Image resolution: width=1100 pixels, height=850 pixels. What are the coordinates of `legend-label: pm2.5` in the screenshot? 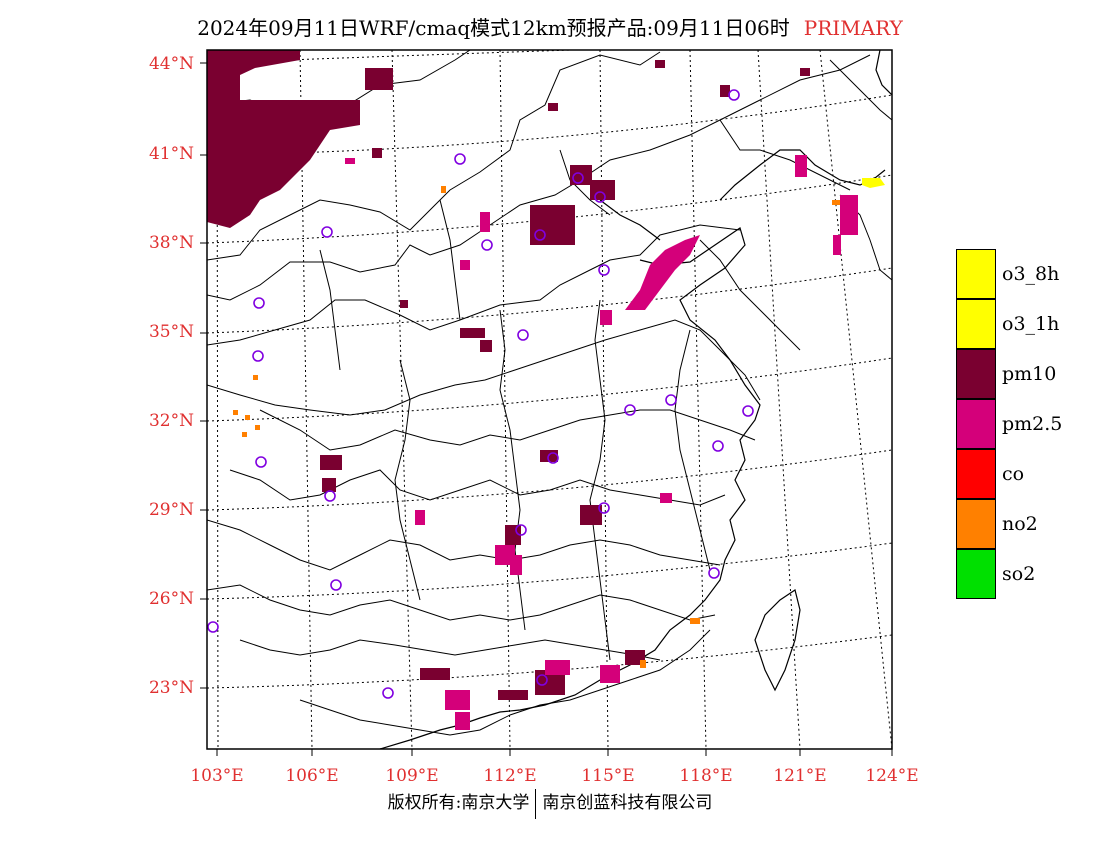 It's located at (1032, 424).